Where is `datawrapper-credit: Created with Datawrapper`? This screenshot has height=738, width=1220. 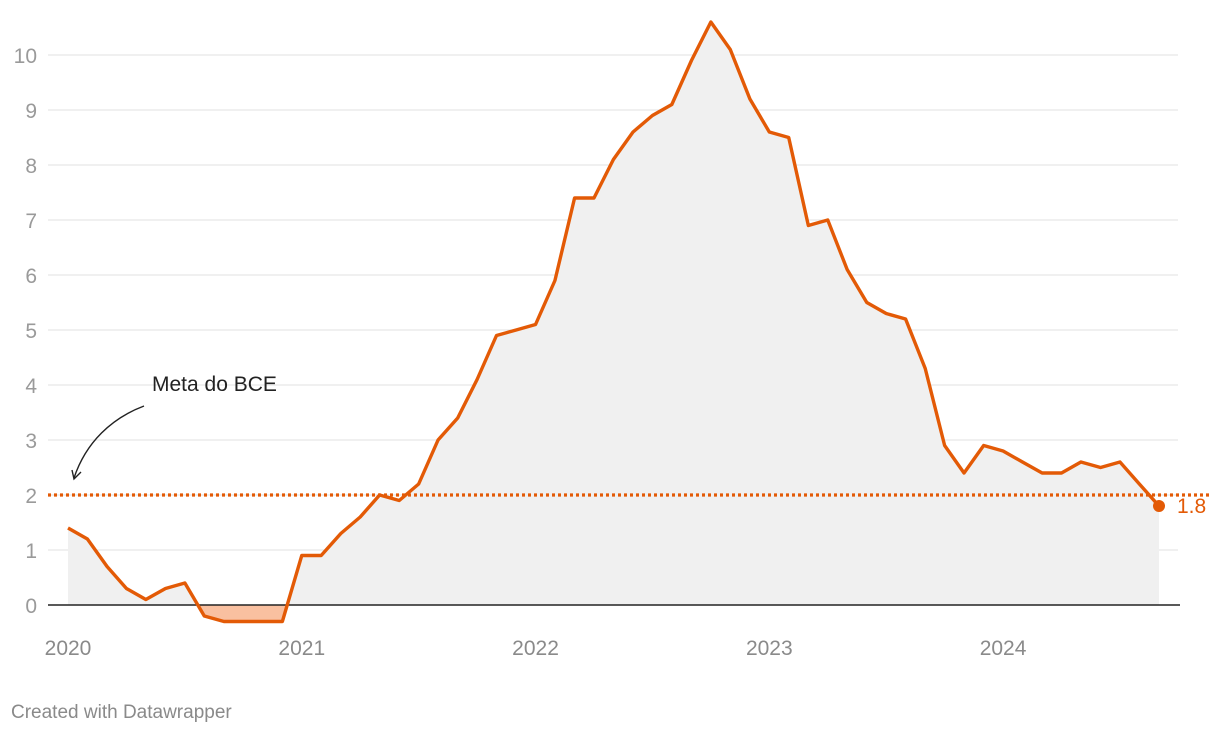
datawrapper-credit: Created with Datawrapper is located at coordinates (121, 712).